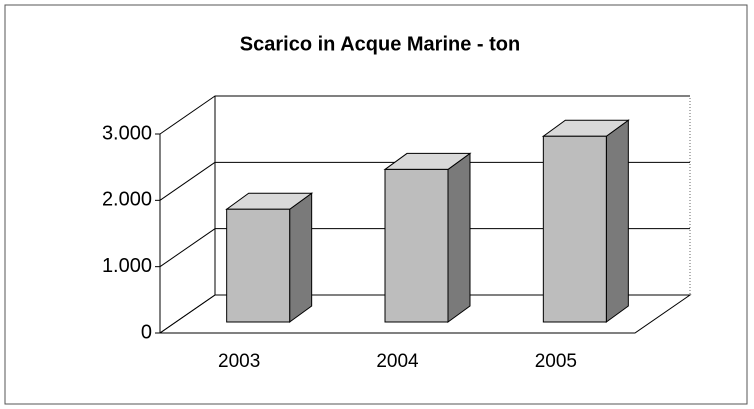  I want to click on chart-title: Scarico in Acque Marine - ton, so click(380, 44).